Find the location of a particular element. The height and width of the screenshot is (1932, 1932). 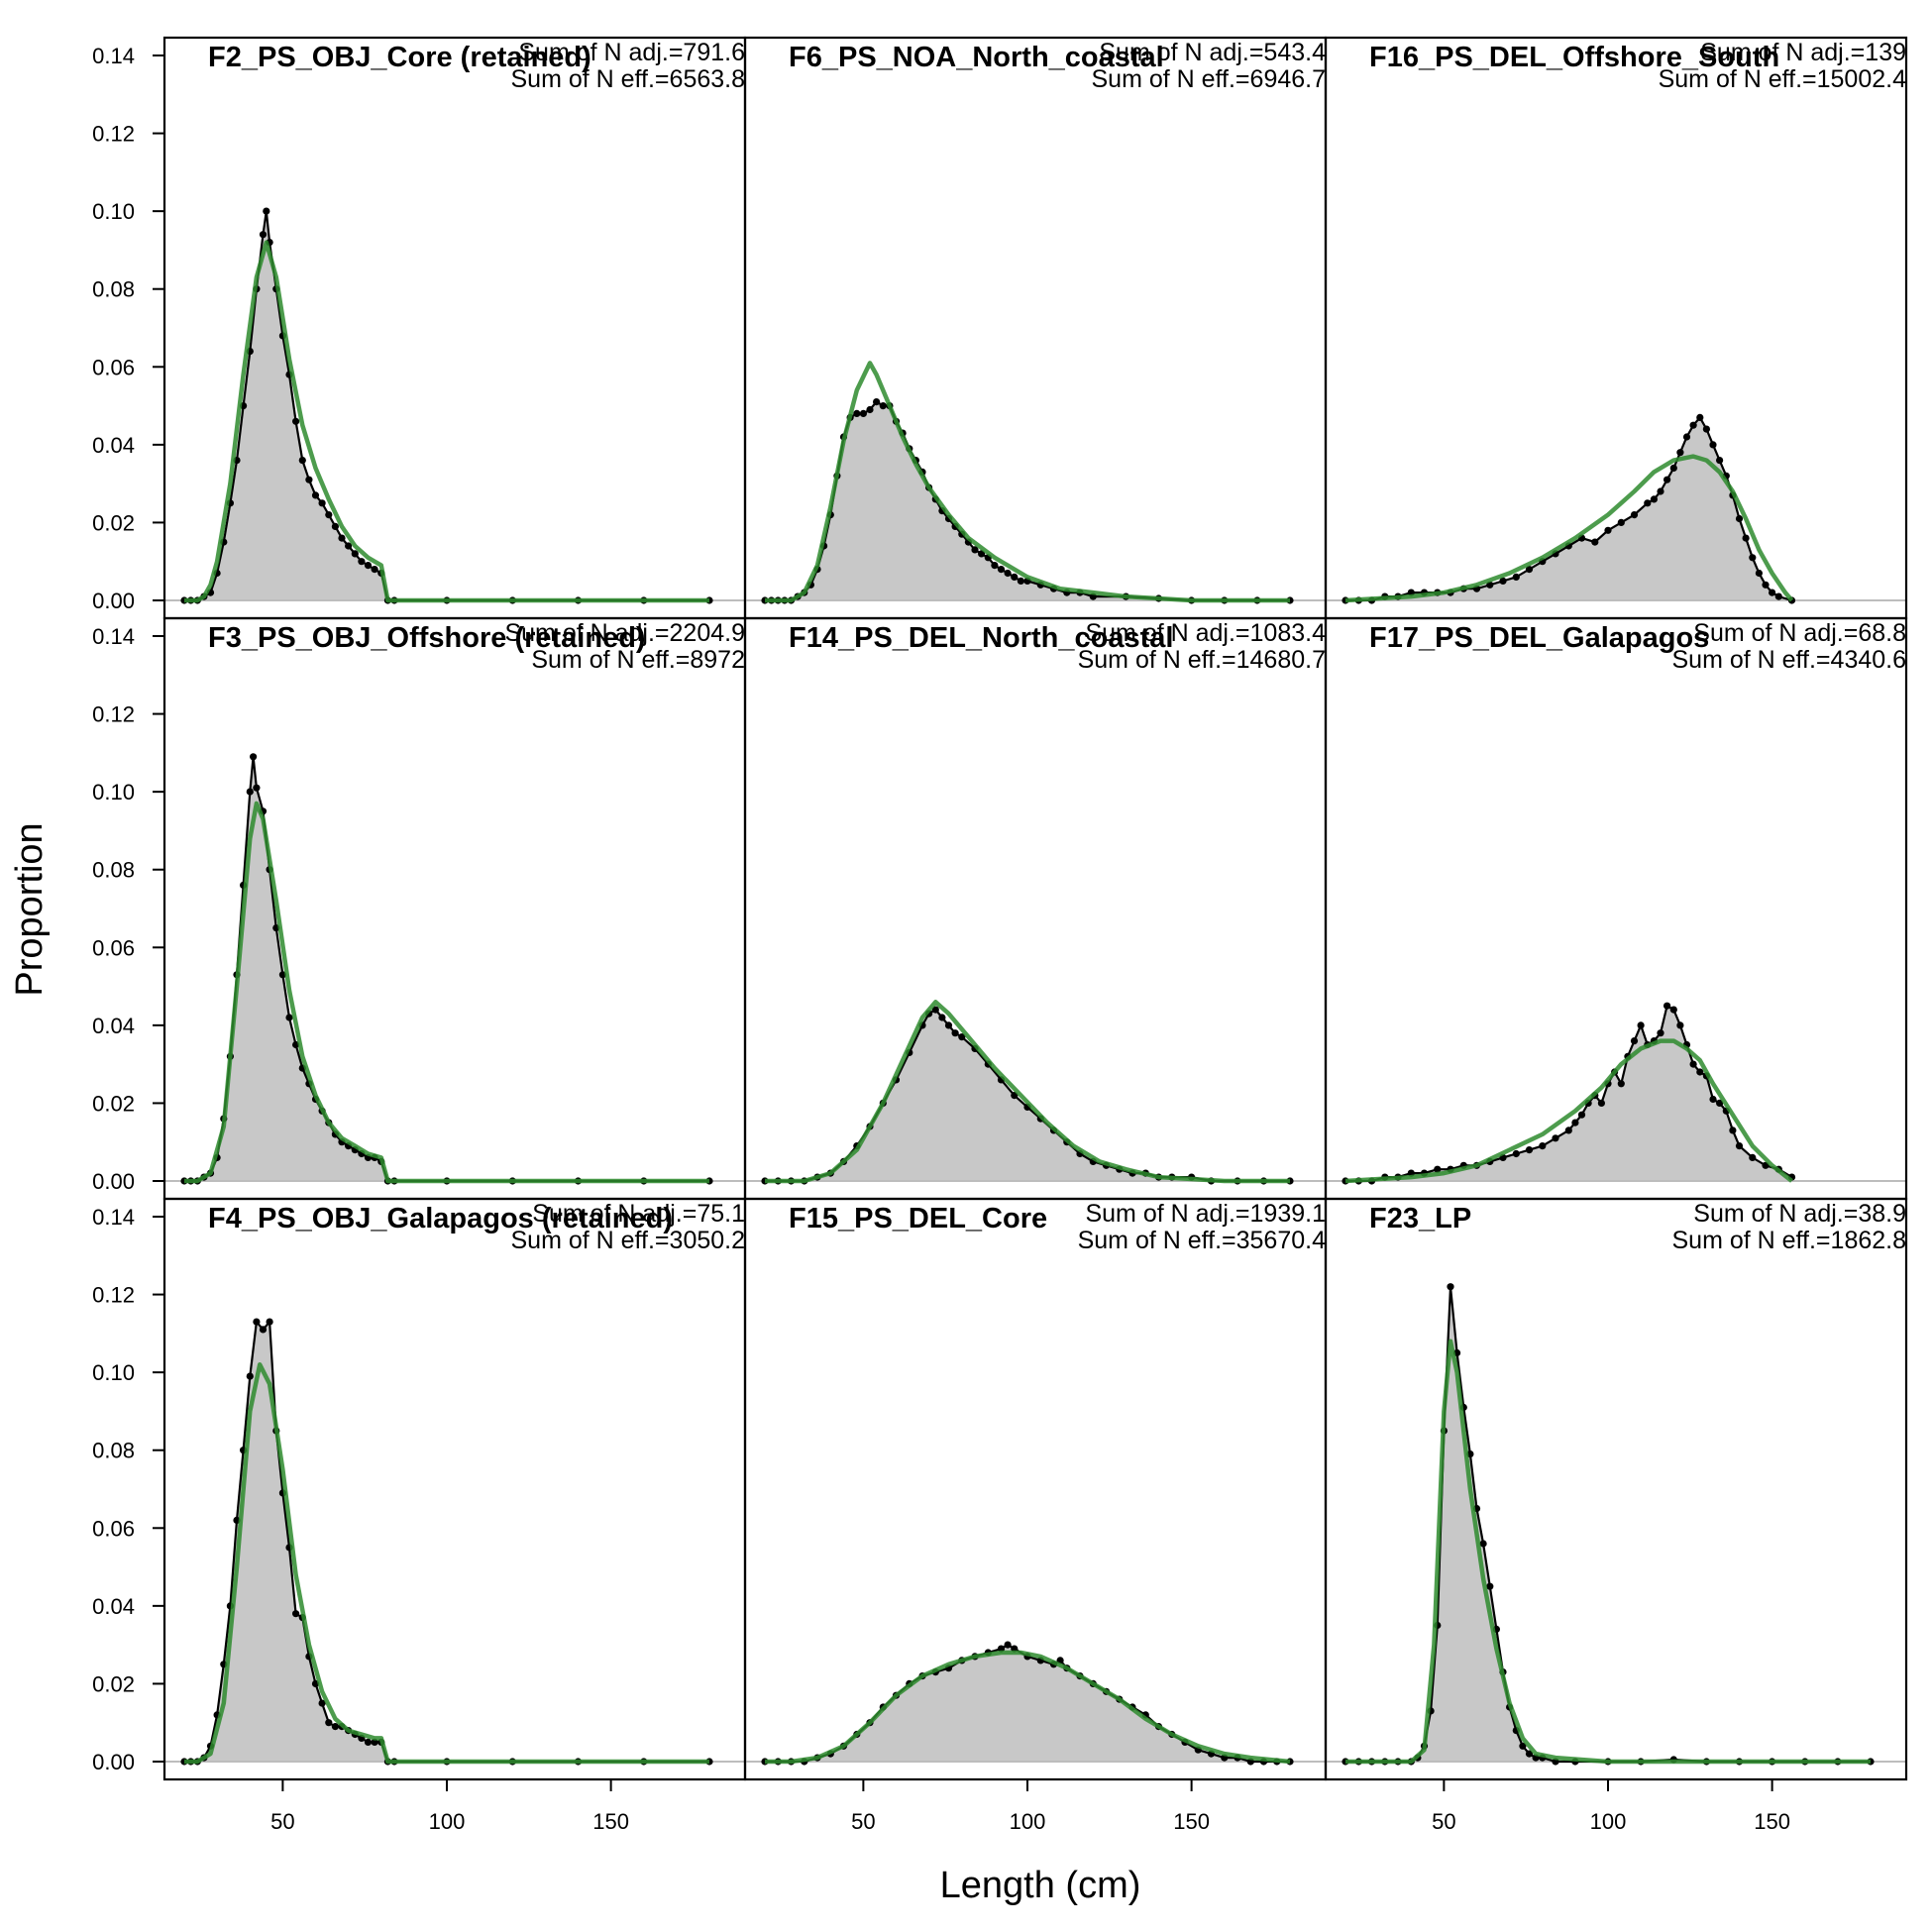

x-axis-title: Length (cm) is located at coordinates (1040, 1886).